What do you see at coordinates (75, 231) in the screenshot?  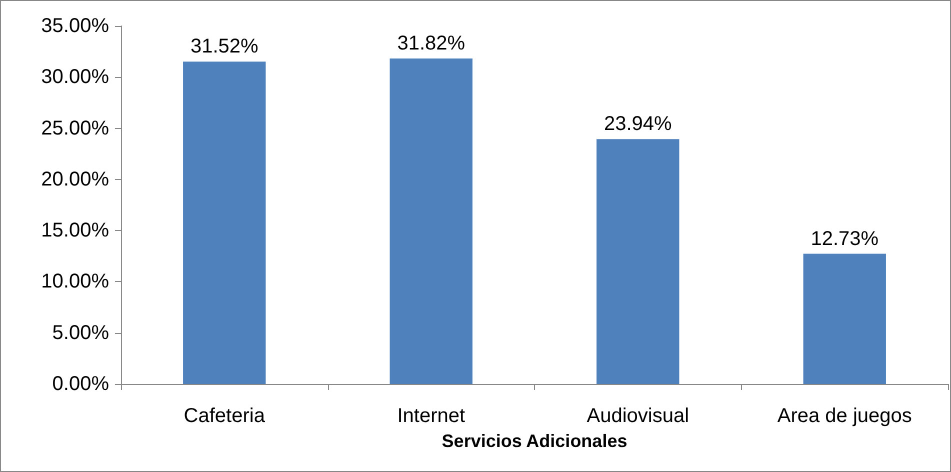 I see `y-tick-label: 15.00%` at bounding box center [75, 231].